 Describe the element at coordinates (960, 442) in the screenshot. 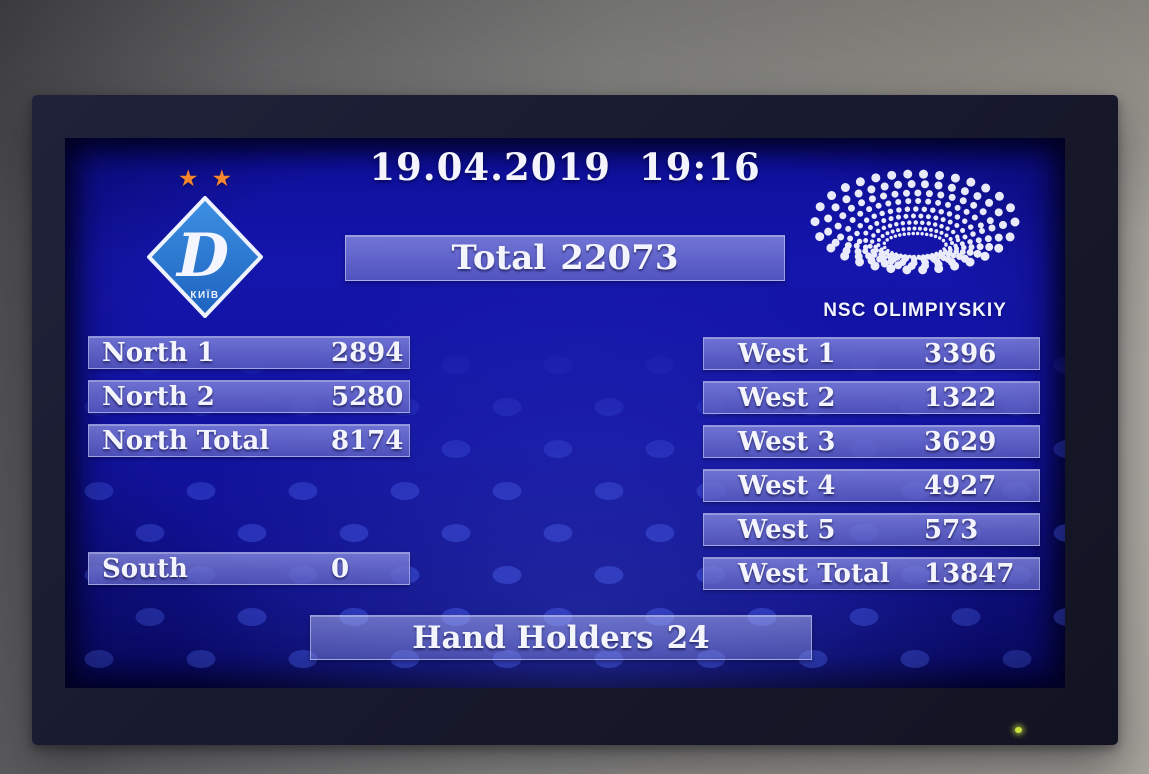

I see `row-value: 3629` at that location.